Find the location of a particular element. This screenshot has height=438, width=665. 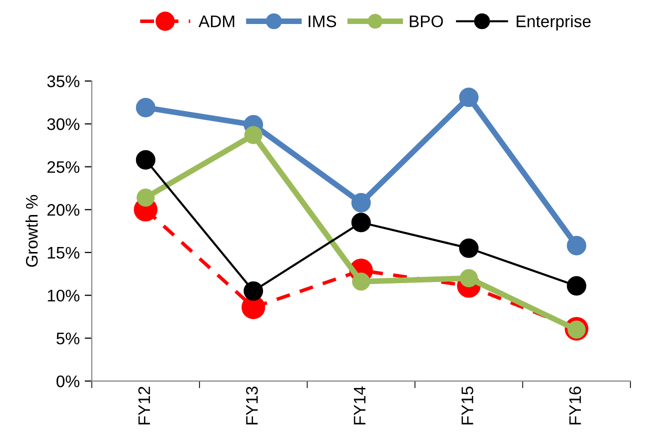

legend-label: ADM is located at coordinates (216, 22).